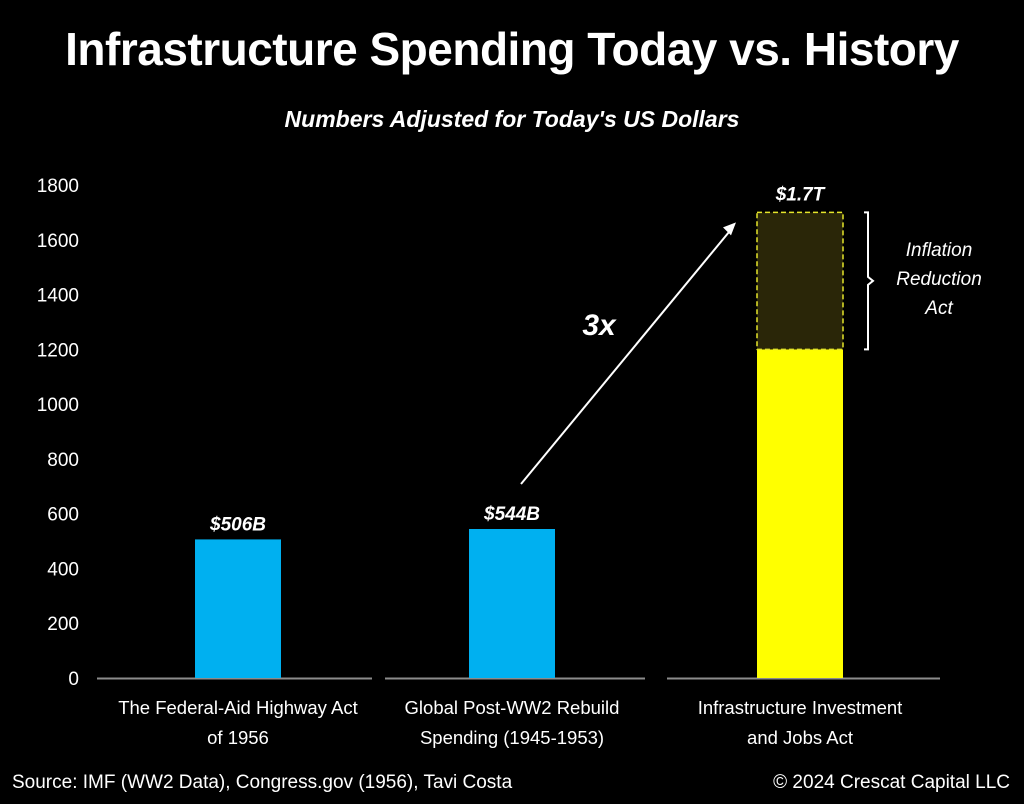  Describe the element at coordinates (800, 194) in the screenshot. I see `data-label: $1.7T` at that location.